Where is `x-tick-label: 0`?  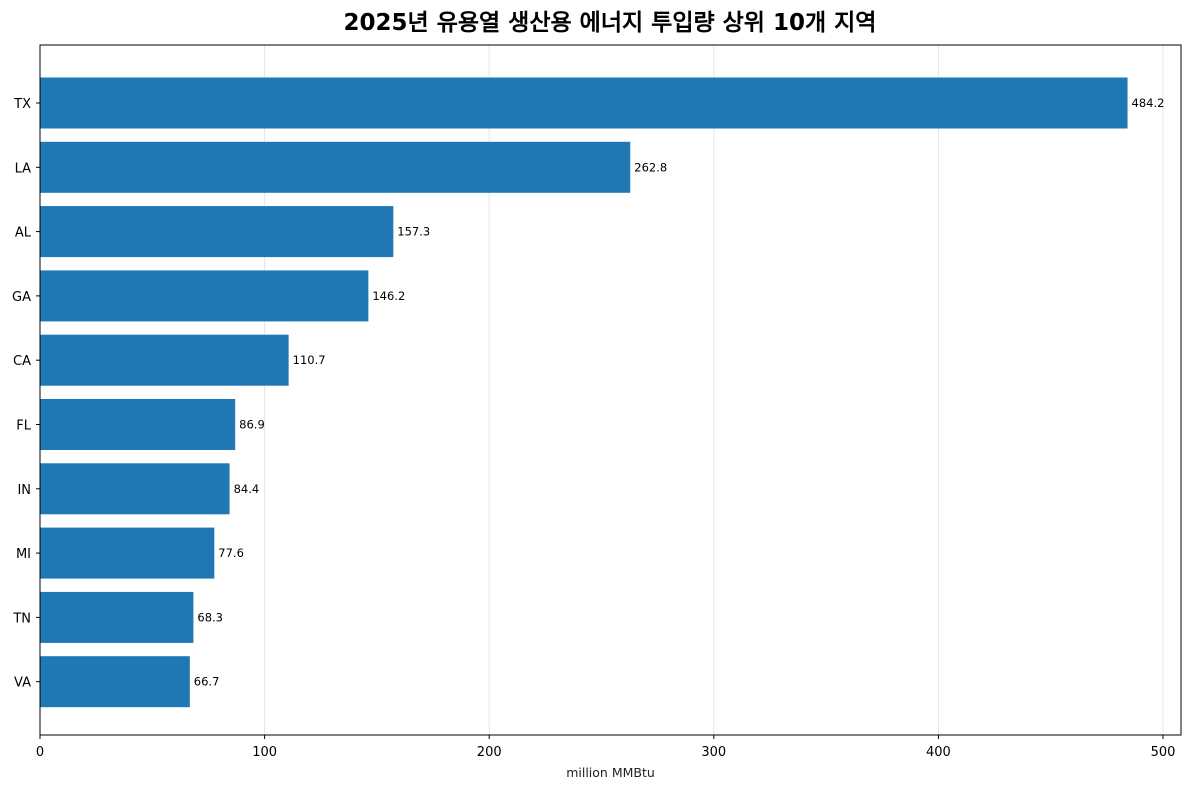
x-tick-label: 0 is located at coordinates (40, 752).